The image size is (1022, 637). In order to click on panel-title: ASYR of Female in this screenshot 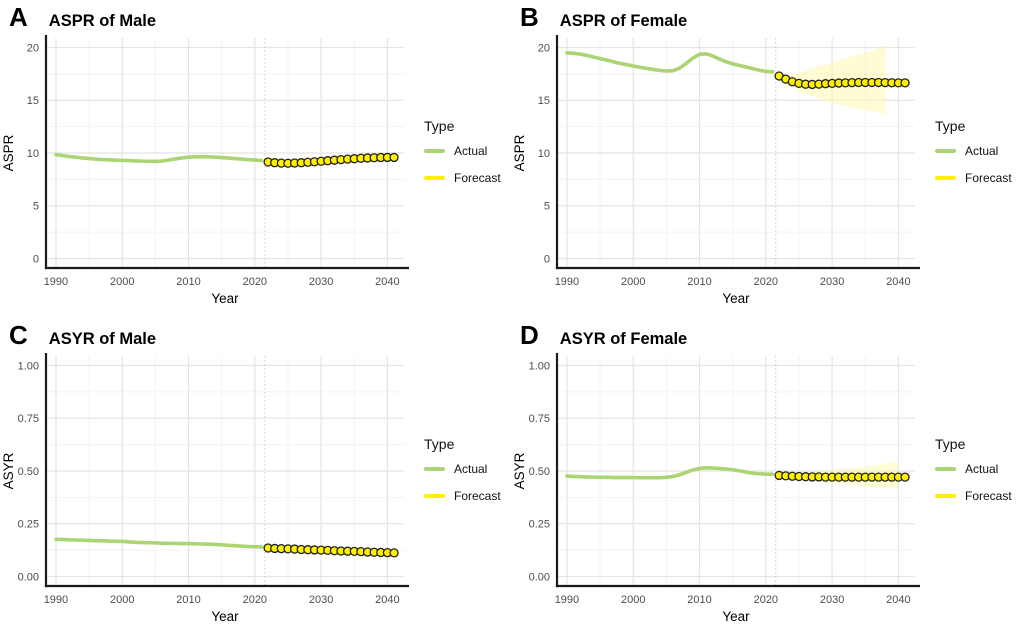, I will do `click(623, 339)`.